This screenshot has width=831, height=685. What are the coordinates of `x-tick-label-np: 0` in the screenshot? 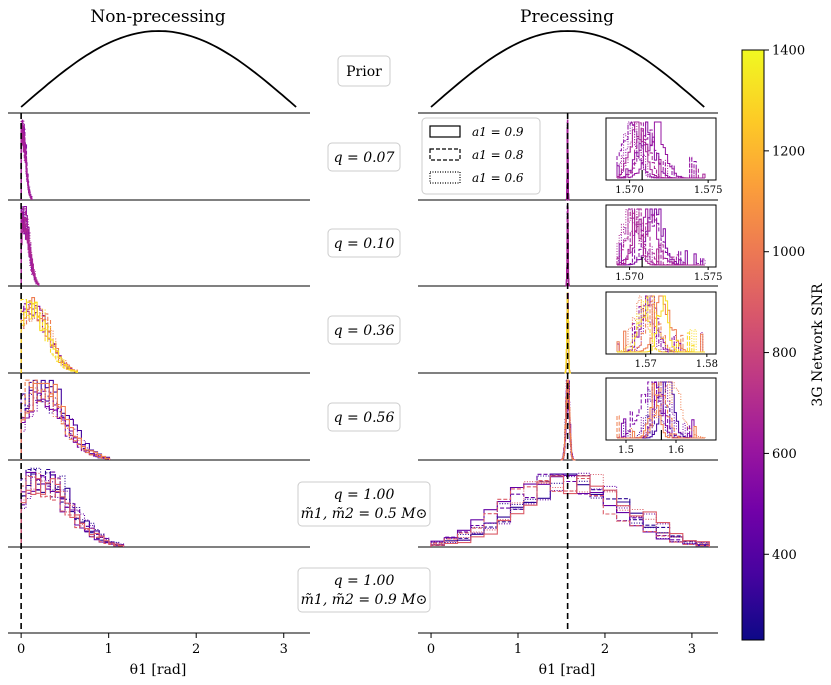 It's located at (21, 649).